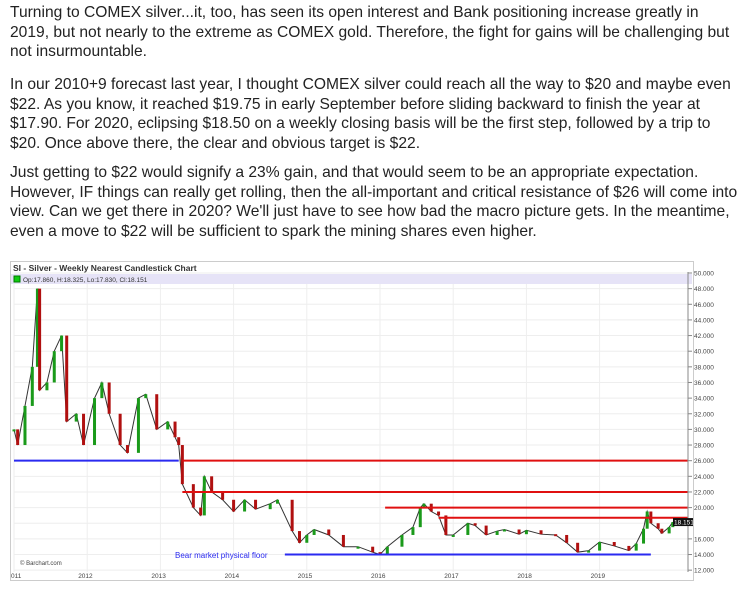  I want to click on y-tick-label: 38.000, so click(704, 367).